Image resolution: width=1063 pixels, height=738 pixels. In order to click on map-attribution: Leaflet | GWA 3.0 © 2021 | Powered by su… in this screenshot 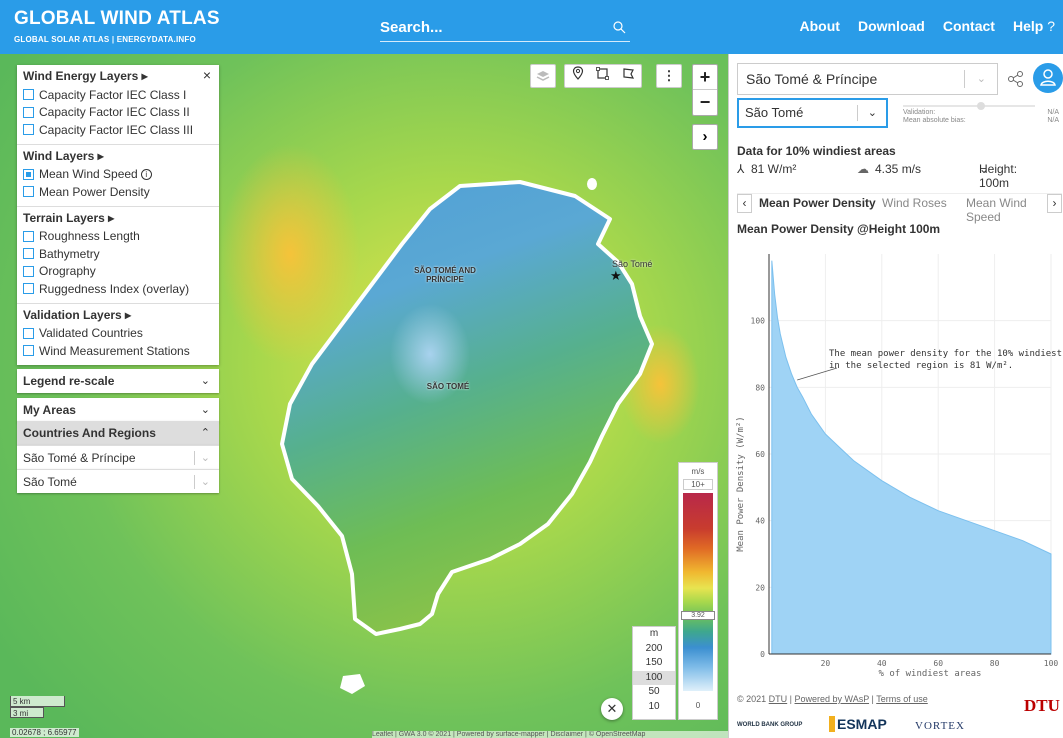, I will do `click(550, 734)`.